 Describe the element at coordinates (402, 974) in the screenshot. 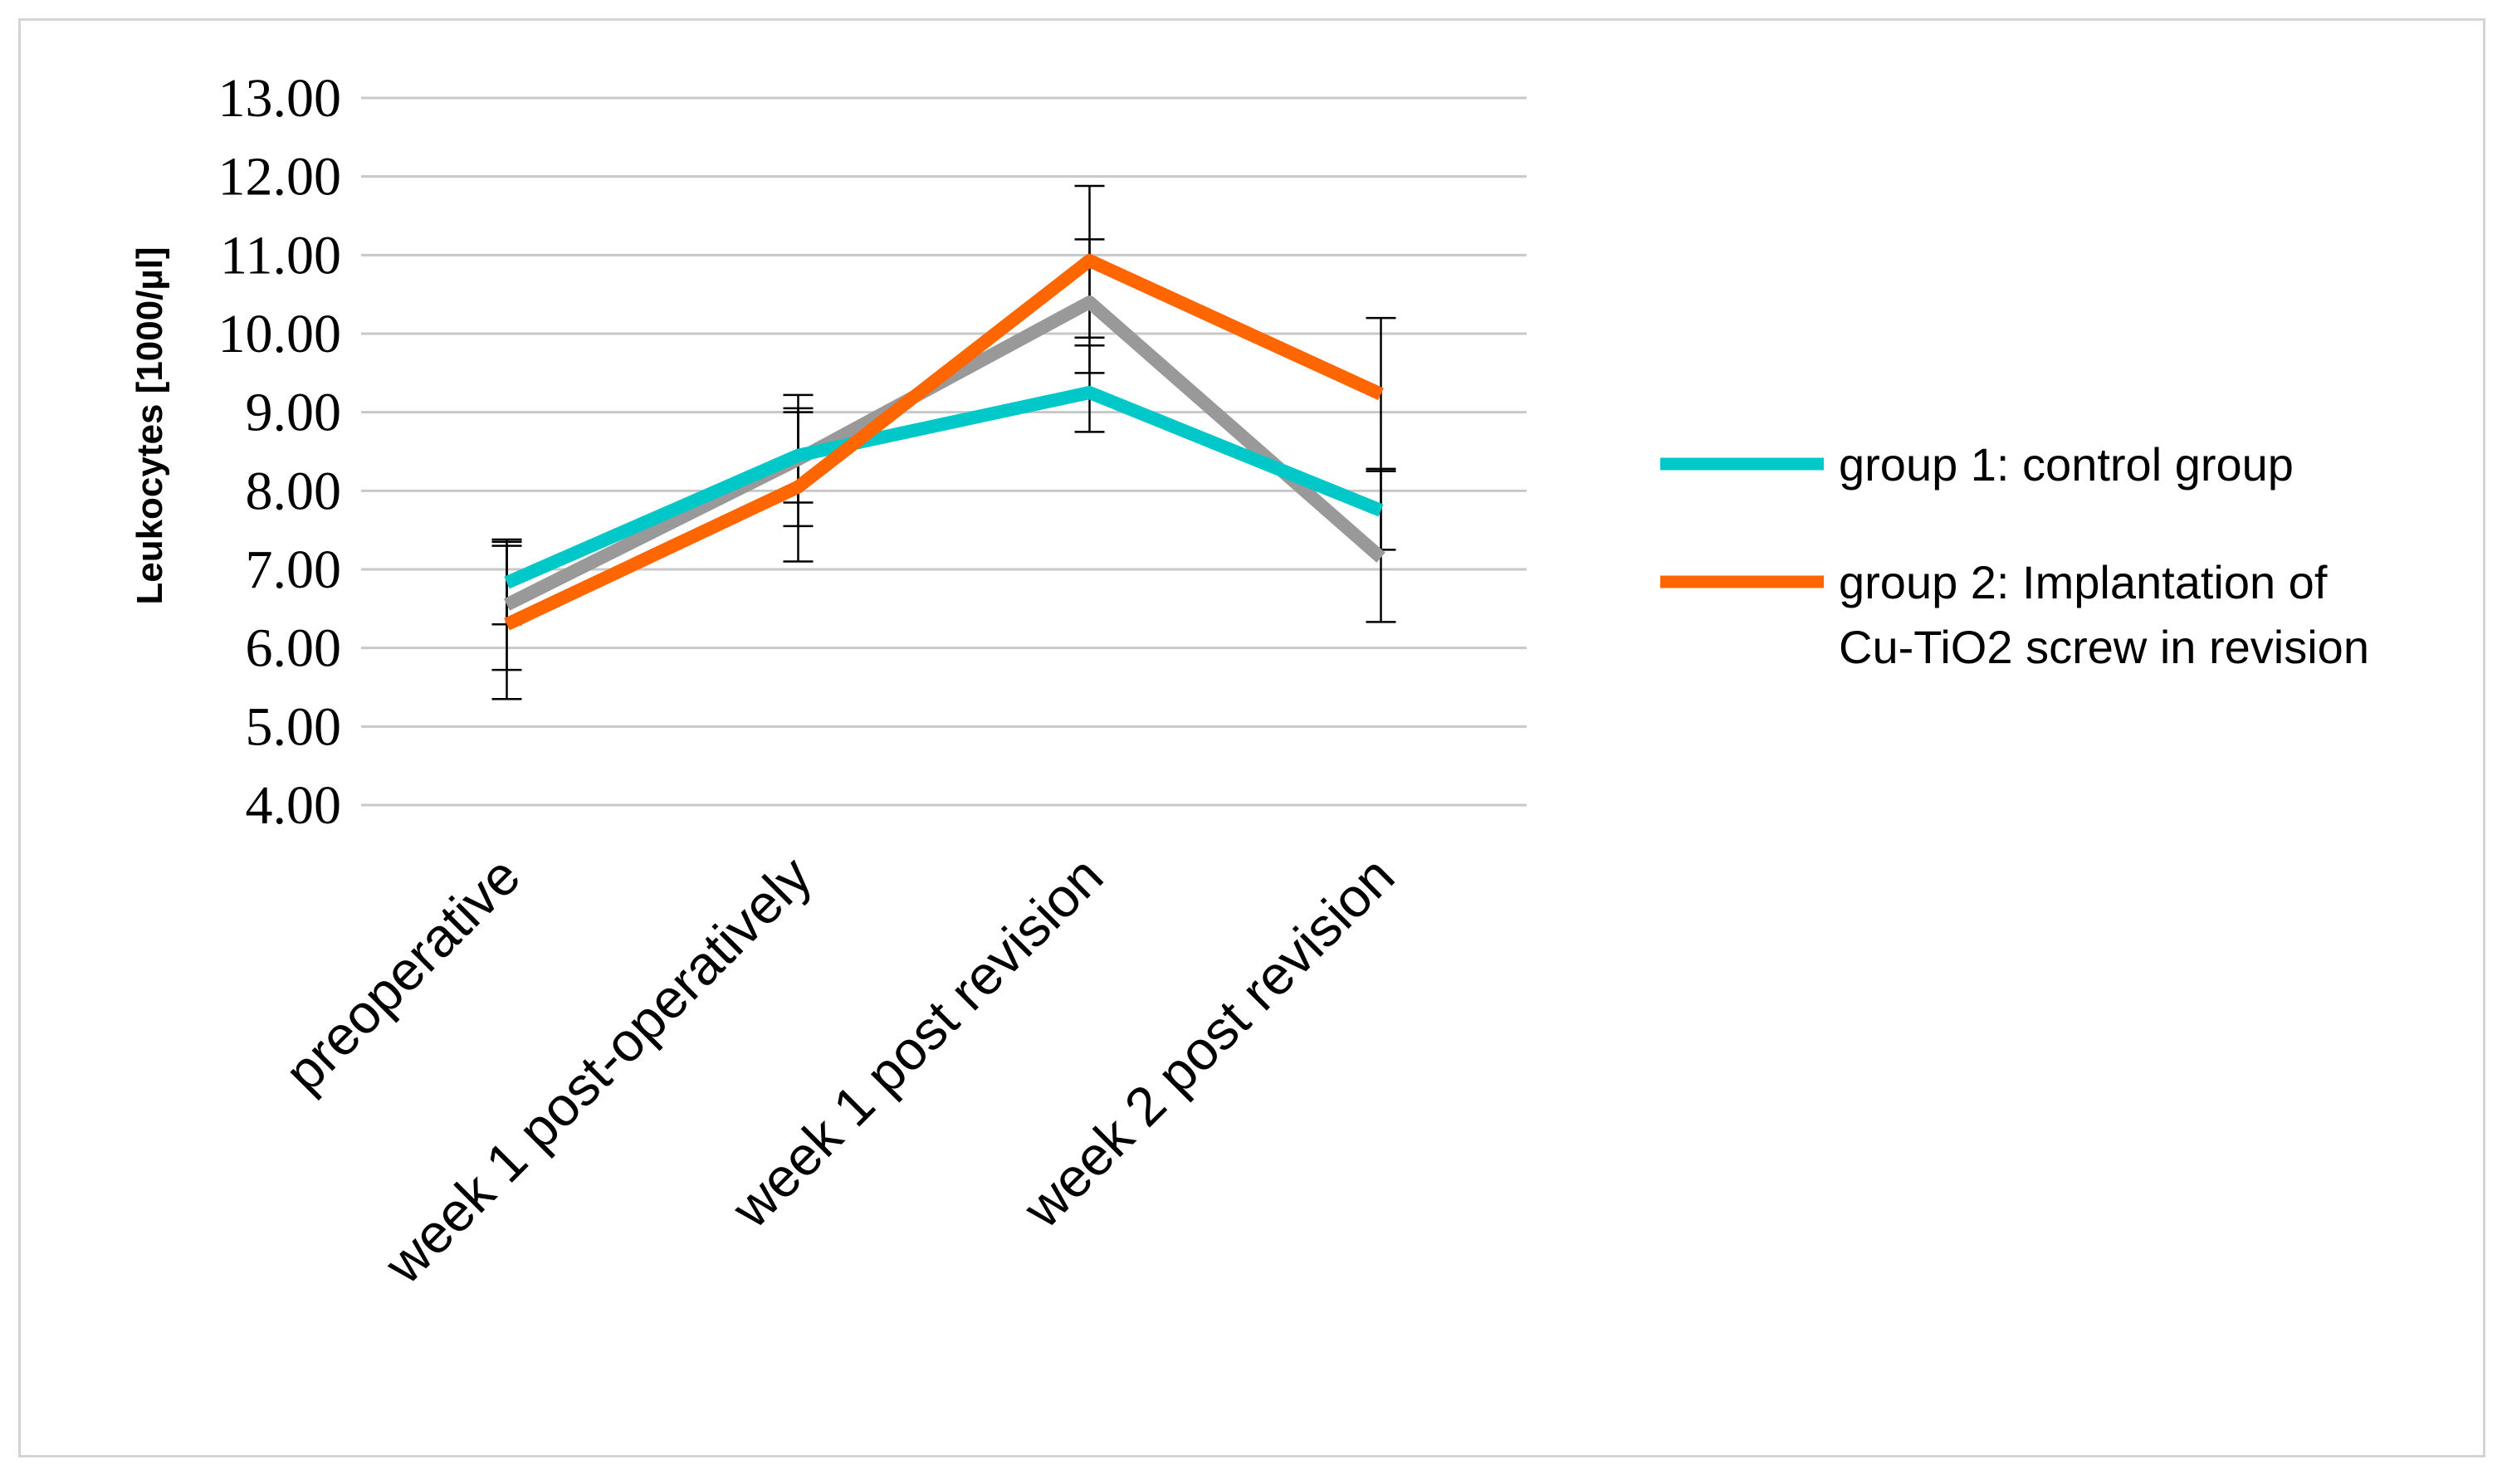

I see `x-category-label: preoperative` at that location.